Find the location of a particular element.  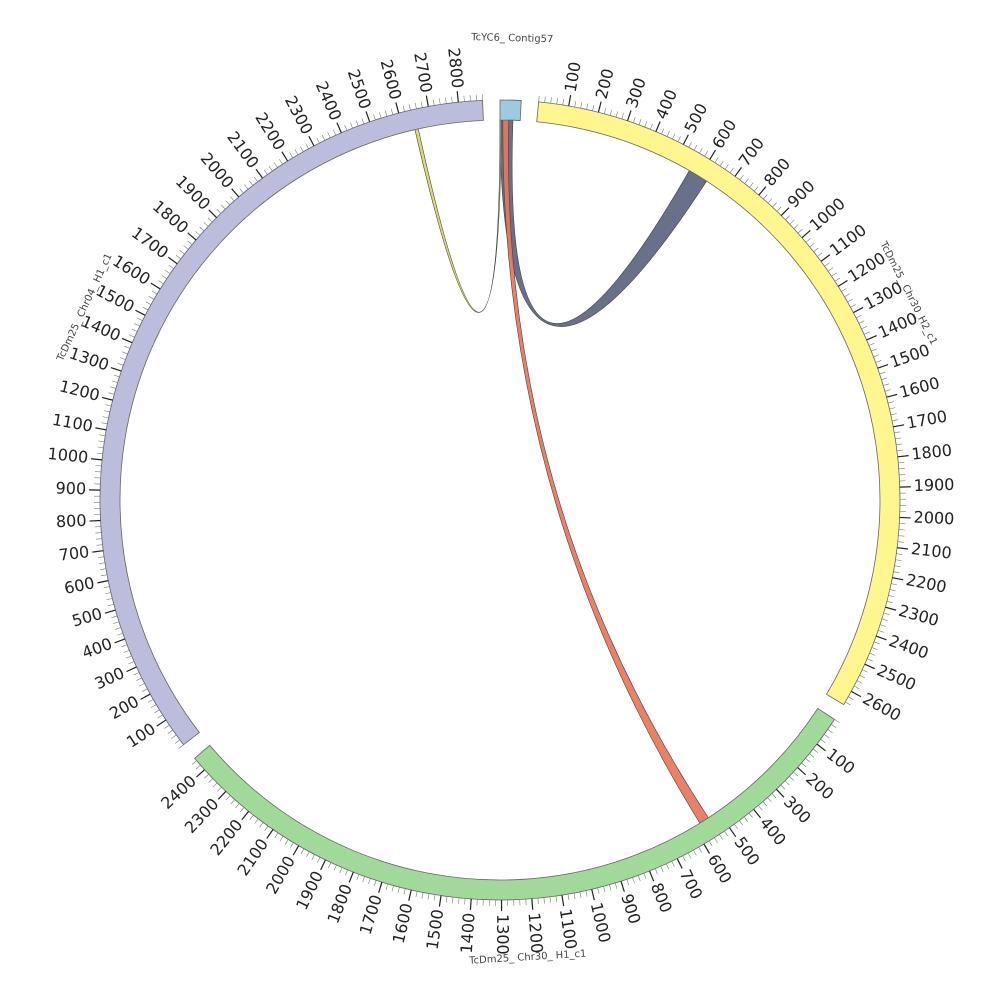

tick-label: 2800 is located at coordinates (455, 68).